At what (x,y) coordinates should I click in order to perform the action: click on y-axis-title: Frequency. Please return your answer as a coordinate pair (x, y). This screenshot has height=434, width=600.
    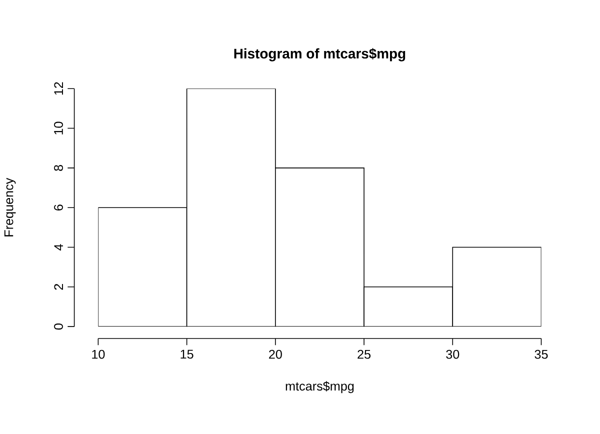
    Looking at the image, I should click on (10, 207).